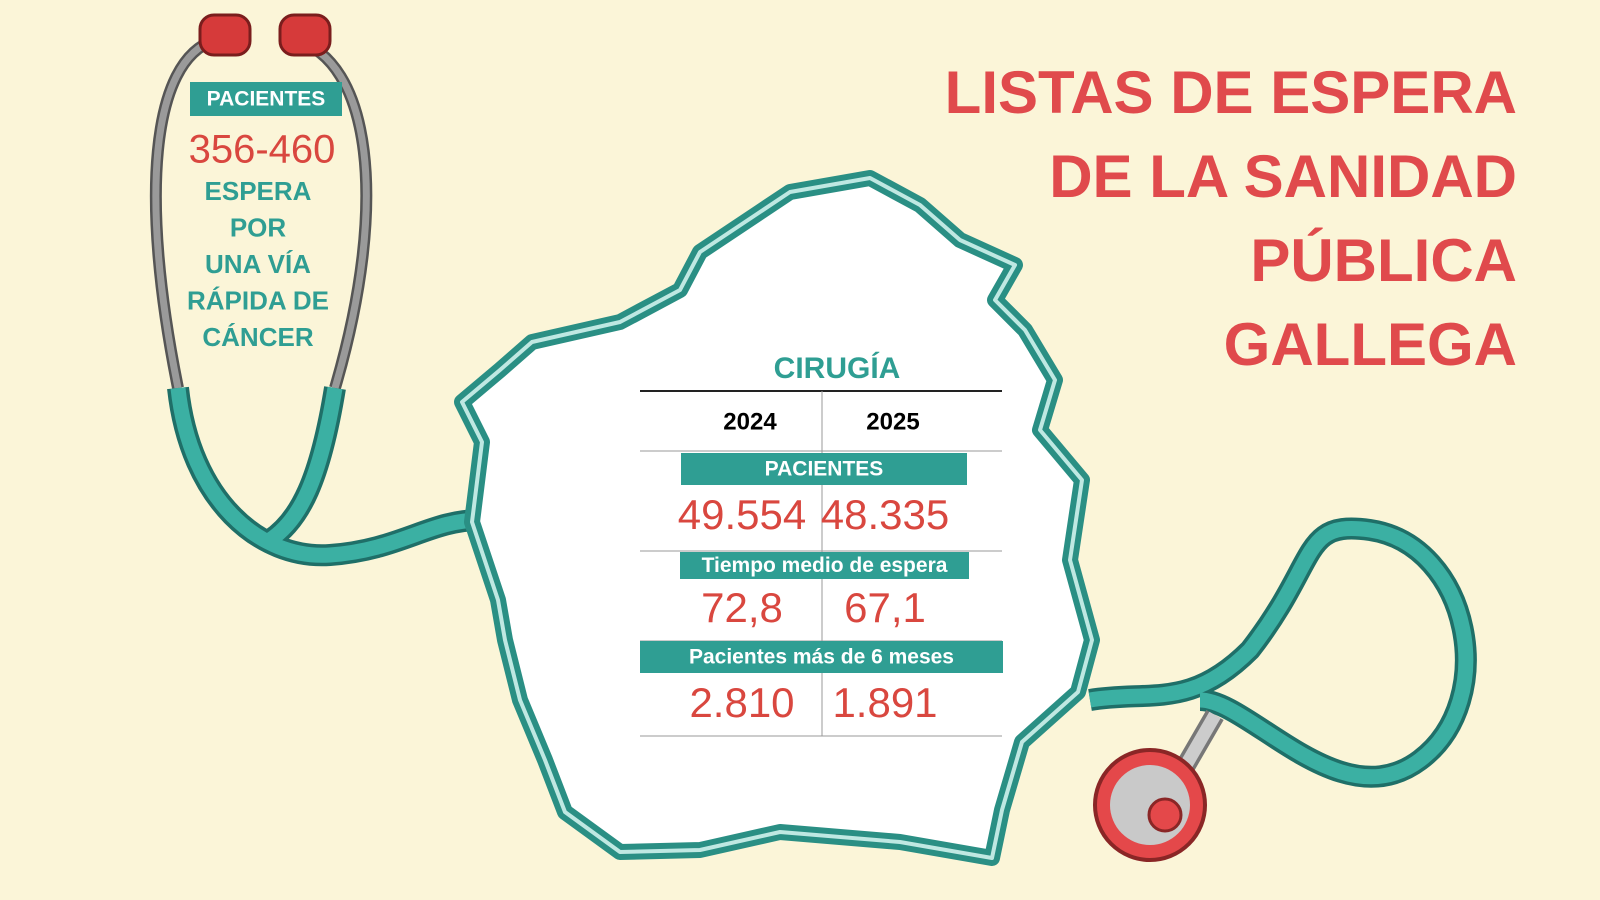 Image resolution: width=1600 pixels, height=900 pixels. What do you see at coordinates (742, 607) in the screenshot?
I see `cell-value: 72,8` at bounding box center [742, 607].